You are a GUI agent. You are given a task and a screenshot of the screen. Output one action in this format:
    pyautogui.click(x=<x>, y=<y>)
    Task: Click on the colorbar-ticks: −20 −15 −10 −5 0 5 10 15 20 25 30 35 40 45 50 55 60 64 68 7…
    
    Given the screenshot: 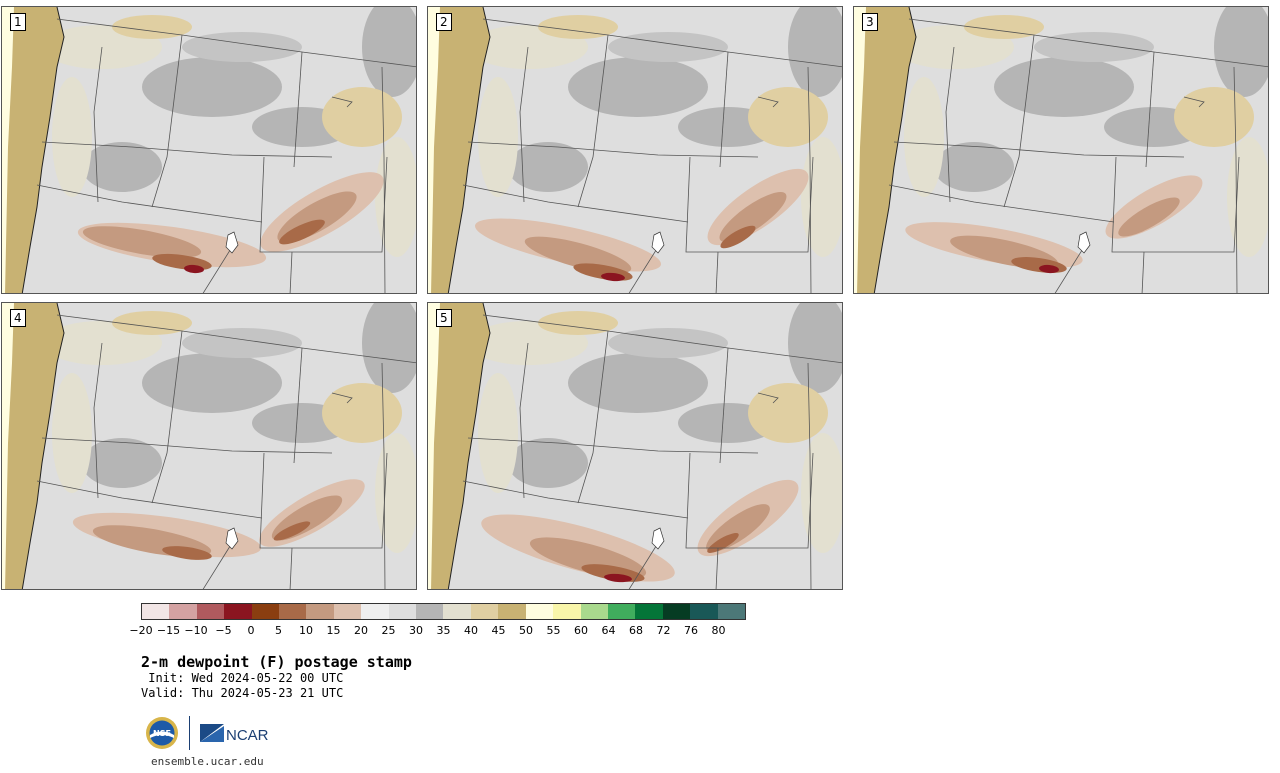 What is the action you would take?
    pyautogui.click(x=445, y=632)
    